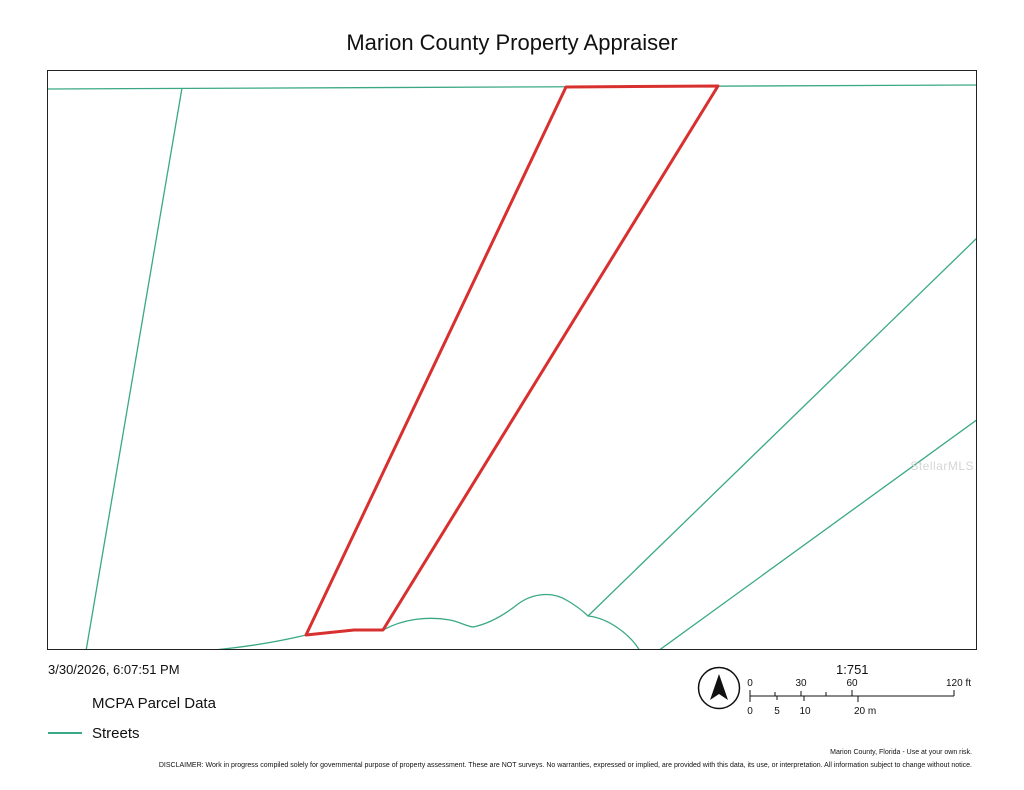 The height and width of the screenshot is (790, 1024). Describe the element at coordinates (942, 466) in the screenshot. I see `watermark: StellarMLS` at that location.